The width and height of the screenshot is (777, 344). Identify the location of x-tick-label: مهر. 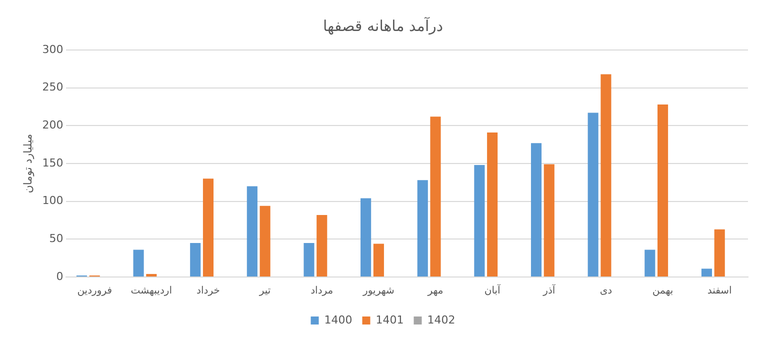
(435, 291).